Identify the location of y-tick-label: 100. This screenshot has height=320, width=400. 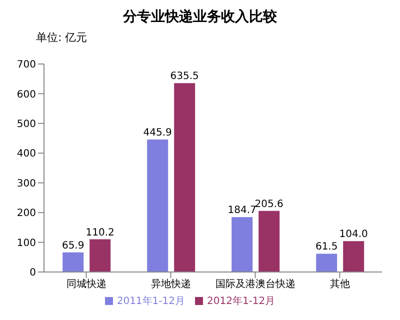
(26, 243).